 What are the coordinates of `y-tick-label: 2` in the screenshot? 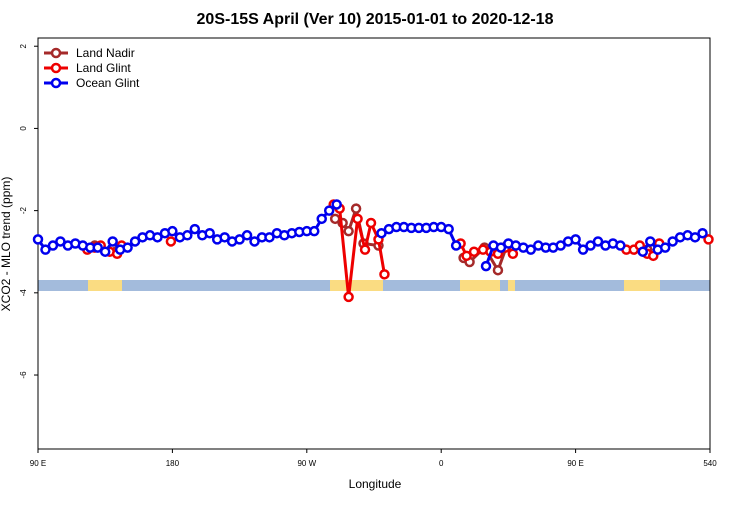 It's located at (23, 45).